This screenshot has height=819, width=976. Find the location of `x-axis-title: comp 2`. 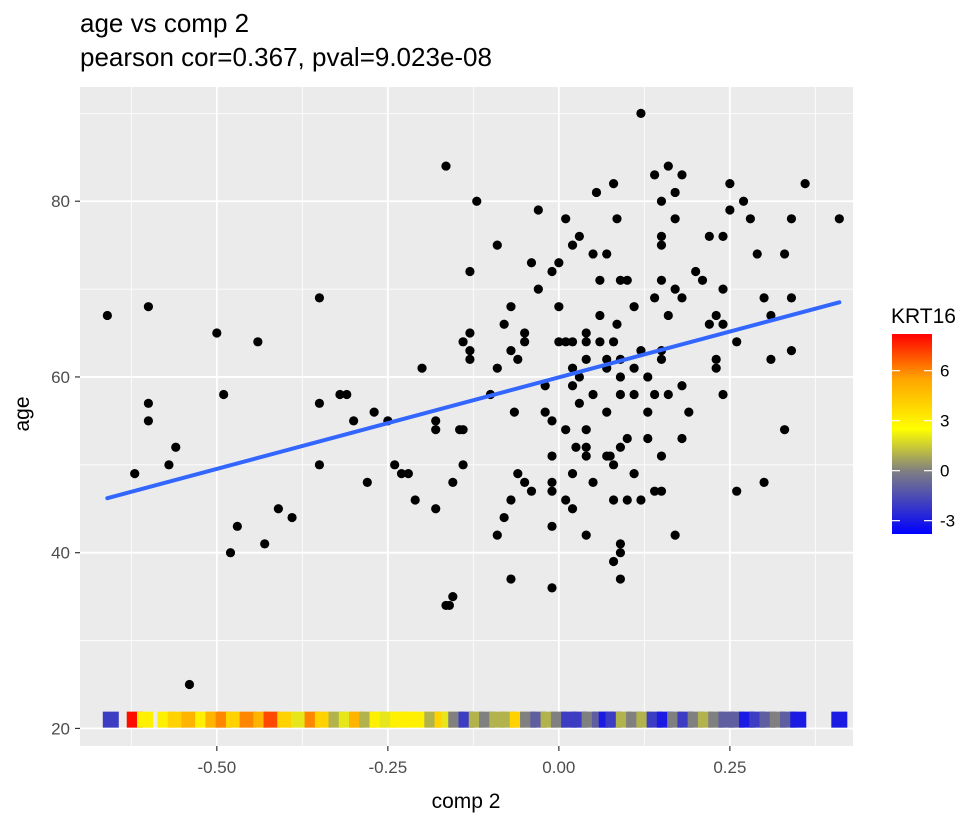

x-axis-title: comp 2 is located at coordinates (466, 801).